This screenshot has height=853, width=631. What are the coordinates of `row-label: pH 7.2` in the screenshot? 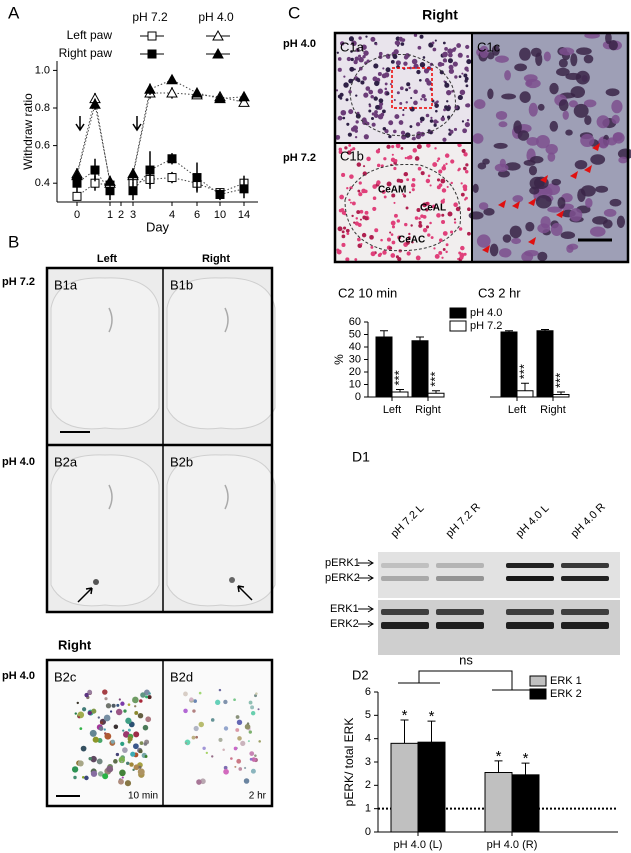 It's located at (18, 282).